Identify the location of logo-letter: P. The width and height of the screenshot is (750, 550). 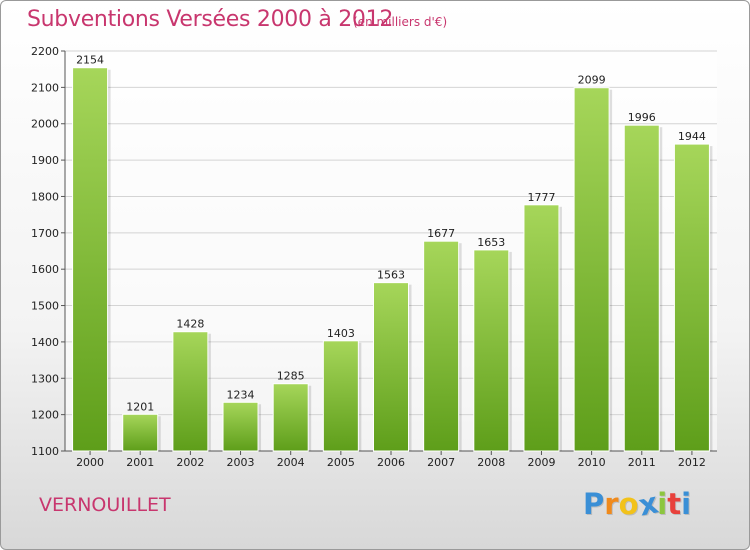
(594, 504).